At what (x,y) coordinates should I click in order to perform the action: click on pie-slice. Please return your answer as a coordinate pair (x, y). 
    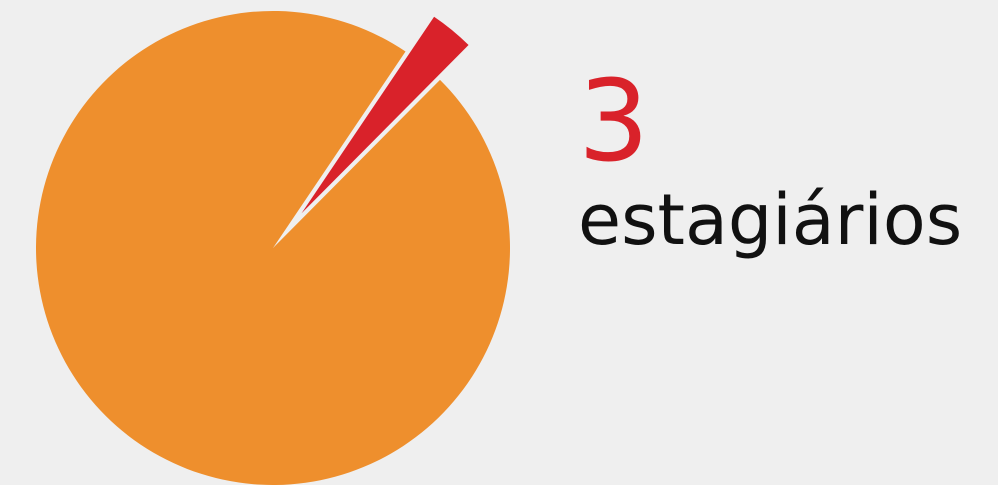
    Looking at the image, I should click on (385, 115).